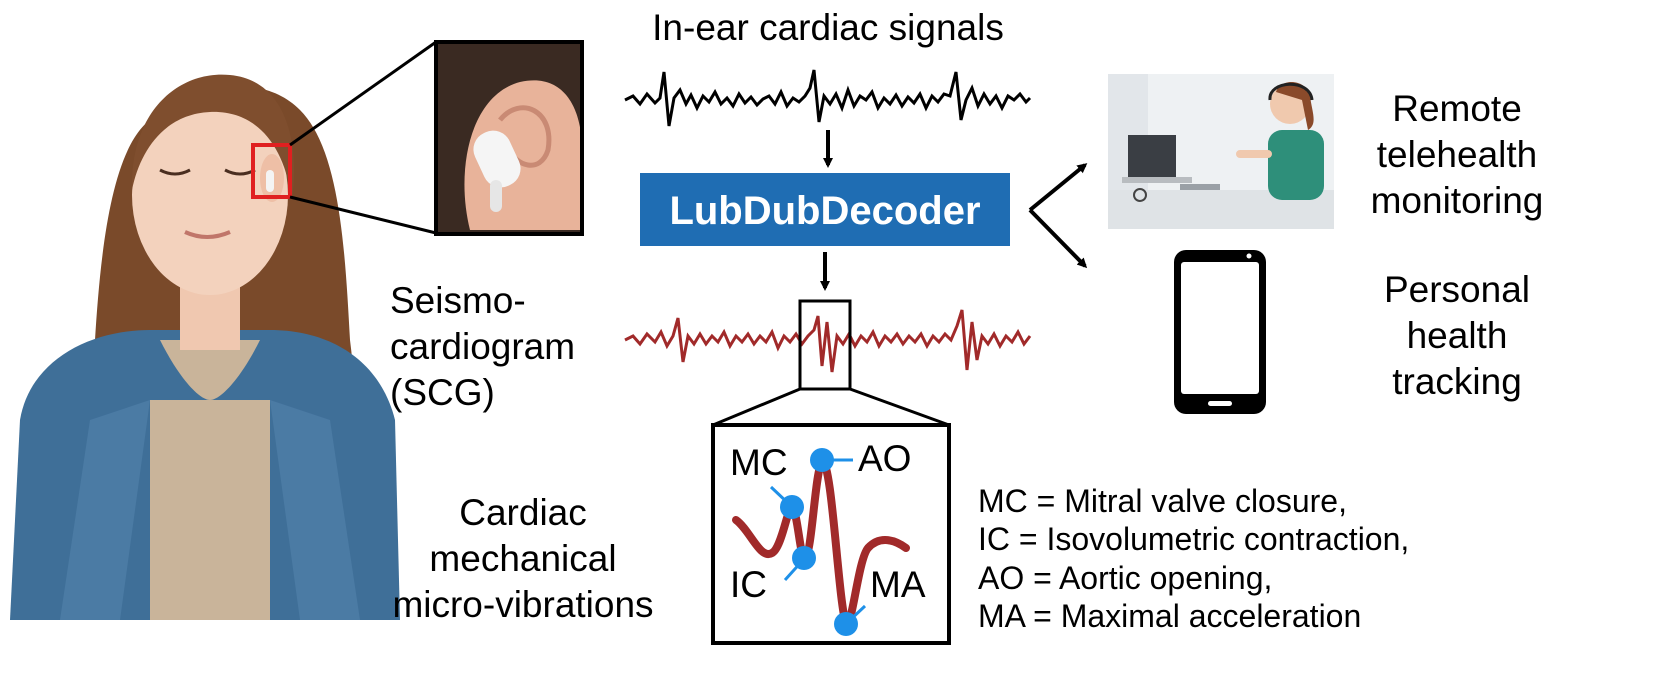 Image resolution: width=1680 pixels, height=698 pixels. Describe the element at coordinates (1457, 381) in the screenshot. I see `personal-label-line3: tracking` at that location.